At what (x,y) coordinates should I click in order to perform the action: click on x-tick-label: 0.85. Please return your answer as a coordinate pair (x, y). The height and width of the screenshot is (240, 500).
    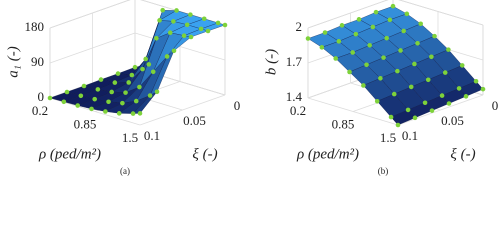
    Looking at the image, I should click on (85, 123).